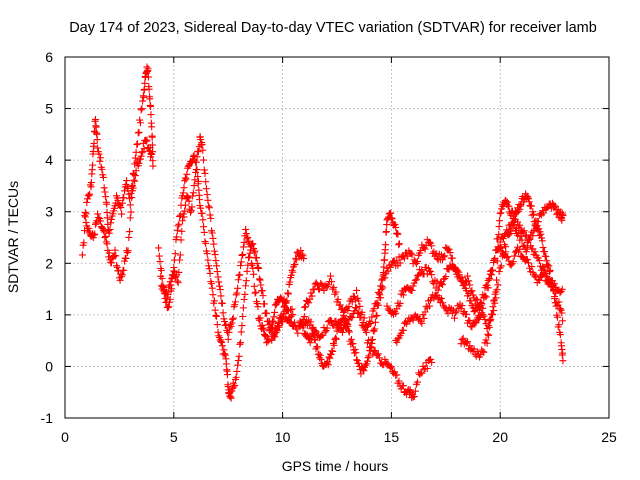  What do you see at coordinates (349, 293) in the screenshot?
I see `series-track-e` at bounding box center [349, 293].